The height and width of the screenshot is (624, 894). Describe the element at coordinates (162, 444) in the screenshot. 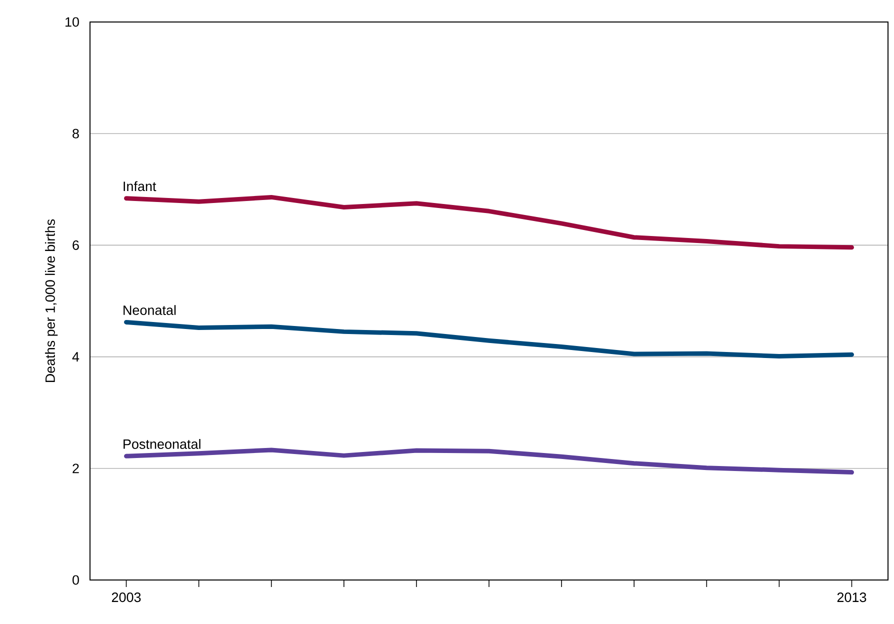

I see `series-label: Postneonatal` at that location.